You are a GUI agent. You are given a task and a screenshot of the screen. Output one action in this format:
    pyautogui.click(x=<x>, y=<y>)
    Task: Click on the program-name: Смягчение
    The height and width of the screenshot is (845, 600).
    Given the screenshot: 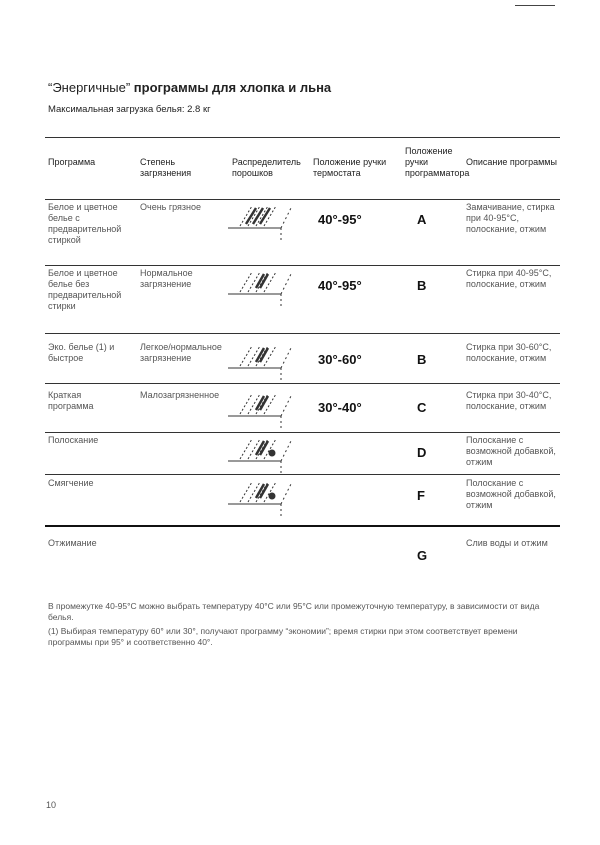 What is the action you would take?
    pyautogui.click(x=71, y=483)
    